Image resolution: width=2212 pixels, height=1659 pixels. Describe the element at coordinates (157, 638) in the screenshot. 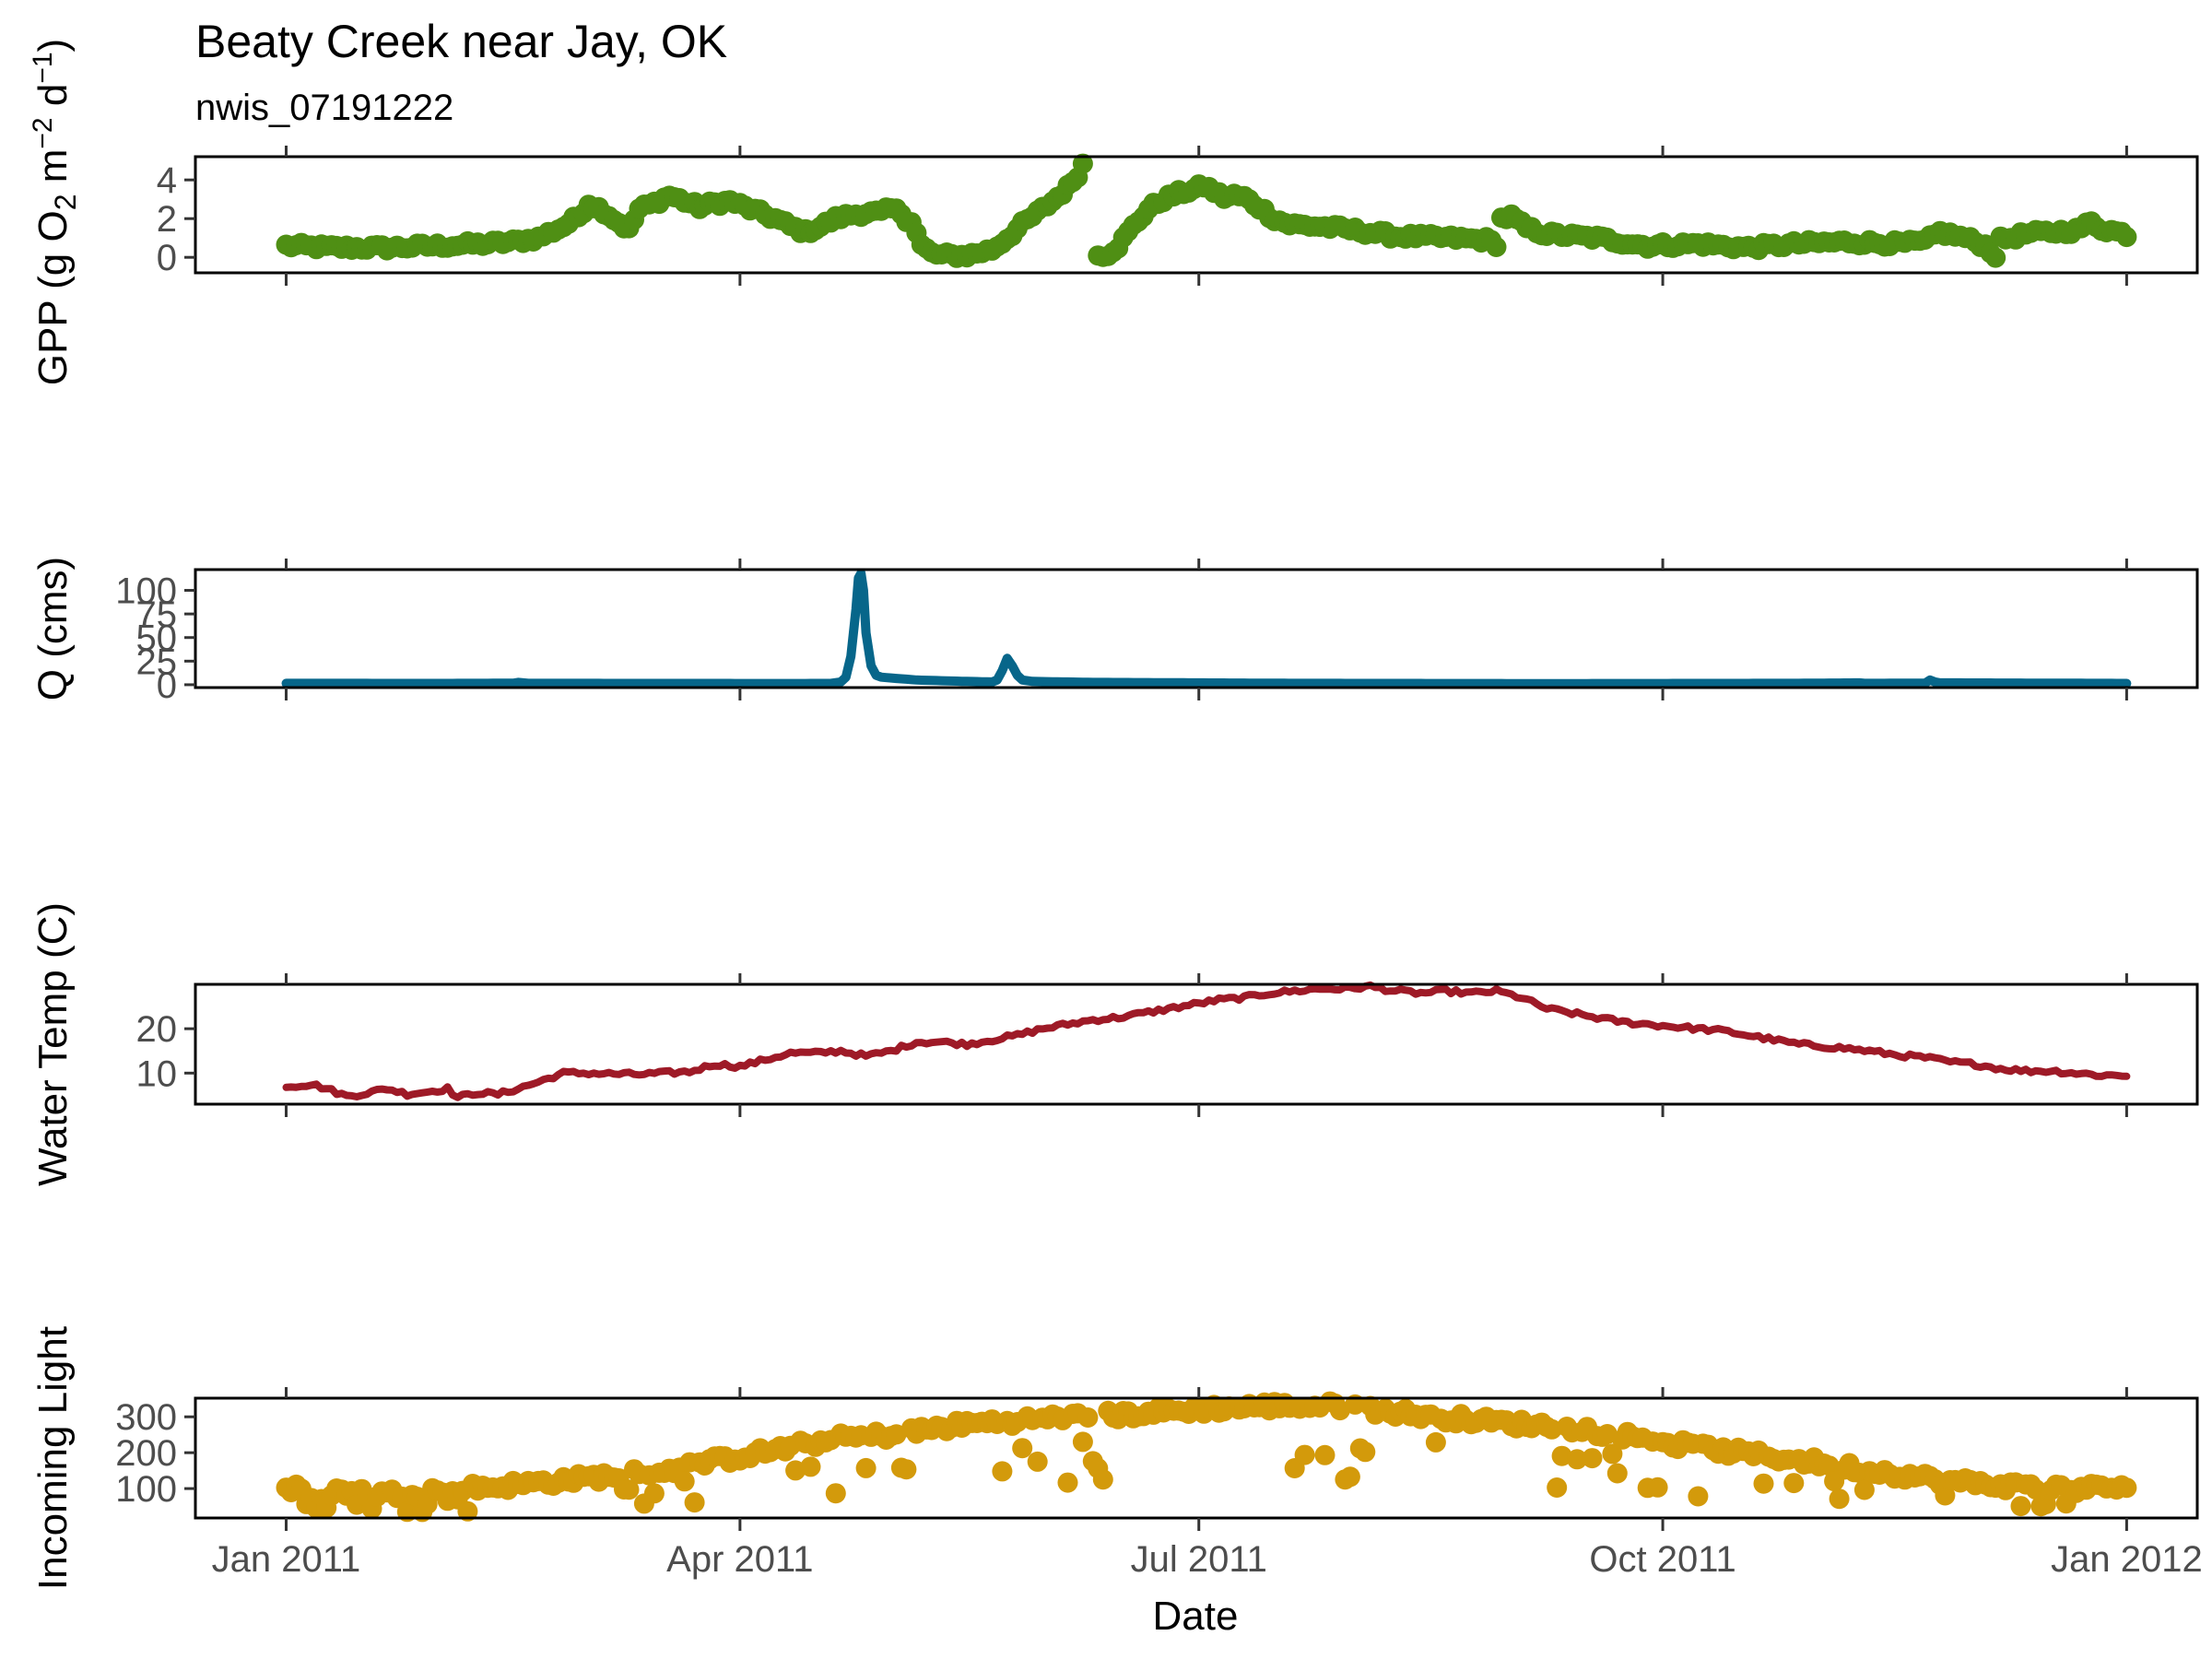

I see `q-y-tick-label: 50` at that location.